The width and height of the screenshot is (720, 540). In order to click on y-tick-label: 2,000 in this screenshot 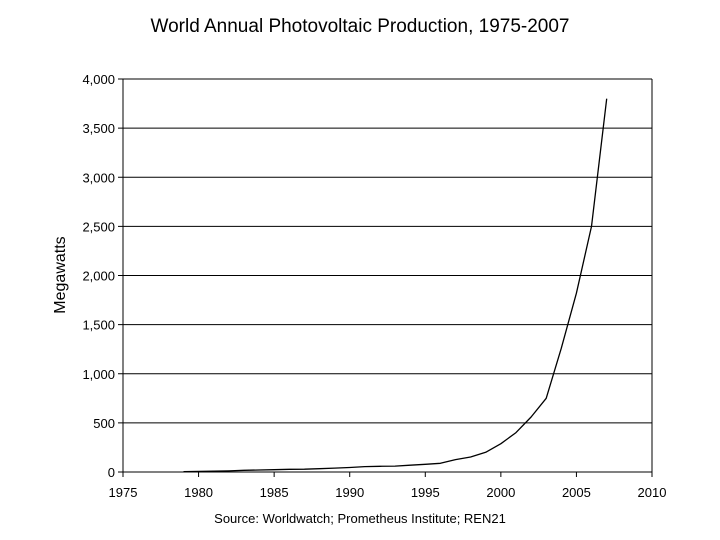, I will do `click(98, 276)`.